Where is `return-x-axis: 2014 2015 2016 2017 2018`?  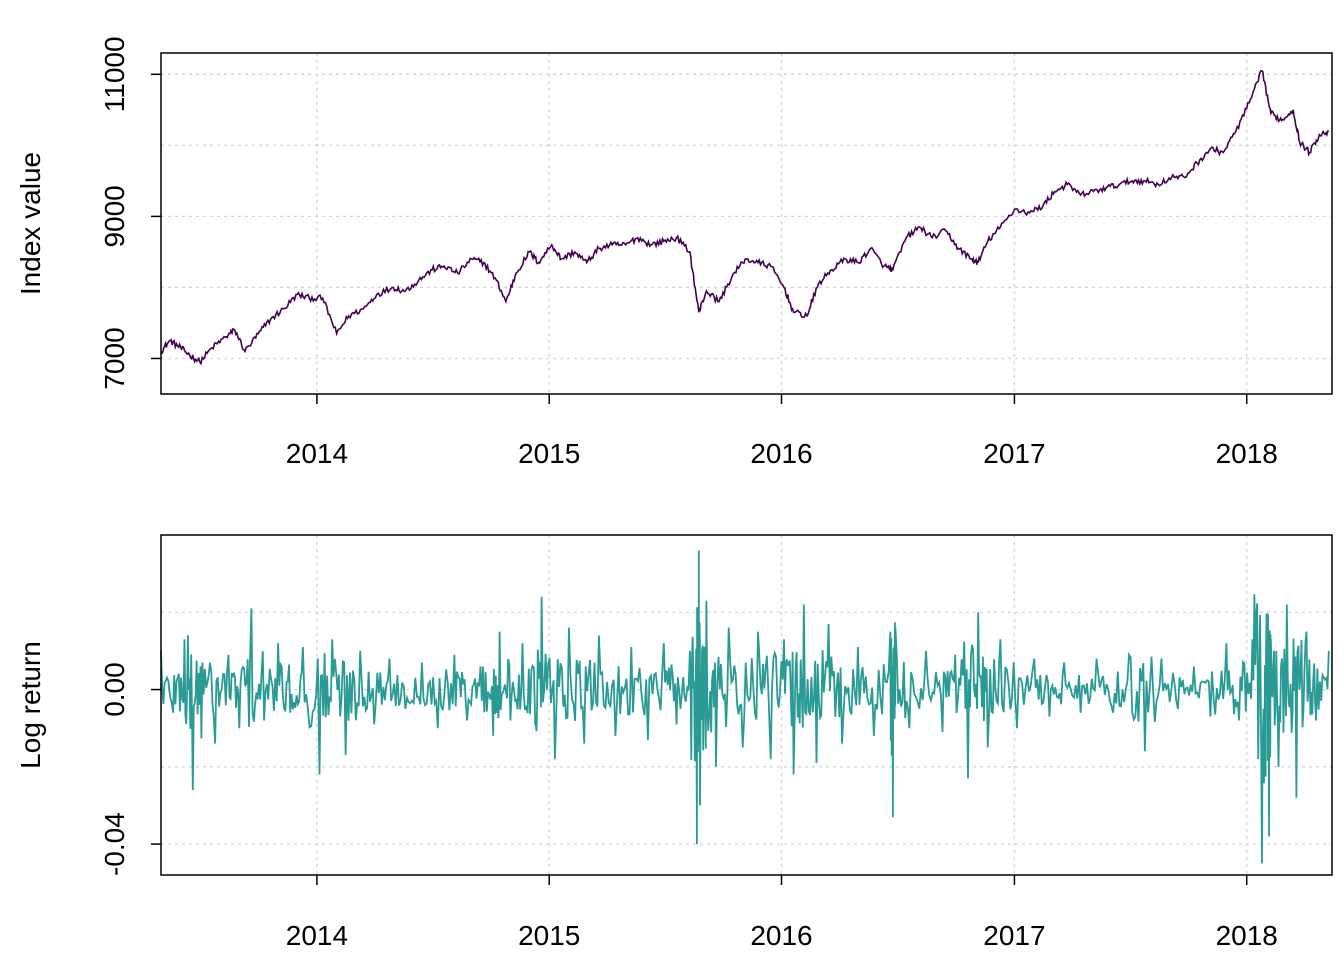 return-x-axis: 2014 2015 2016 2017 2018 is located at coordinates (782, 913).